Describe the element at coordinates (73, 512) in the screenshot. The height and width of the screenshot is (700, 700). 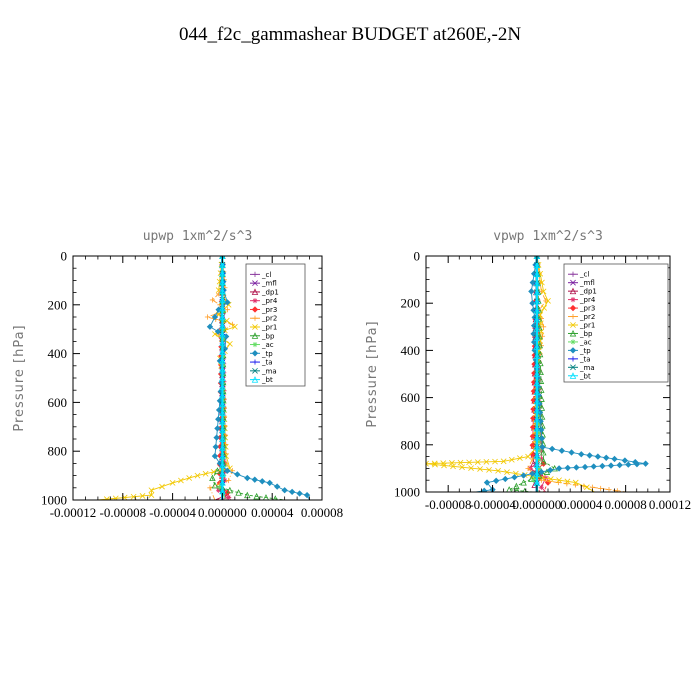
I see `x-tick-label: -0.00012` at that location.